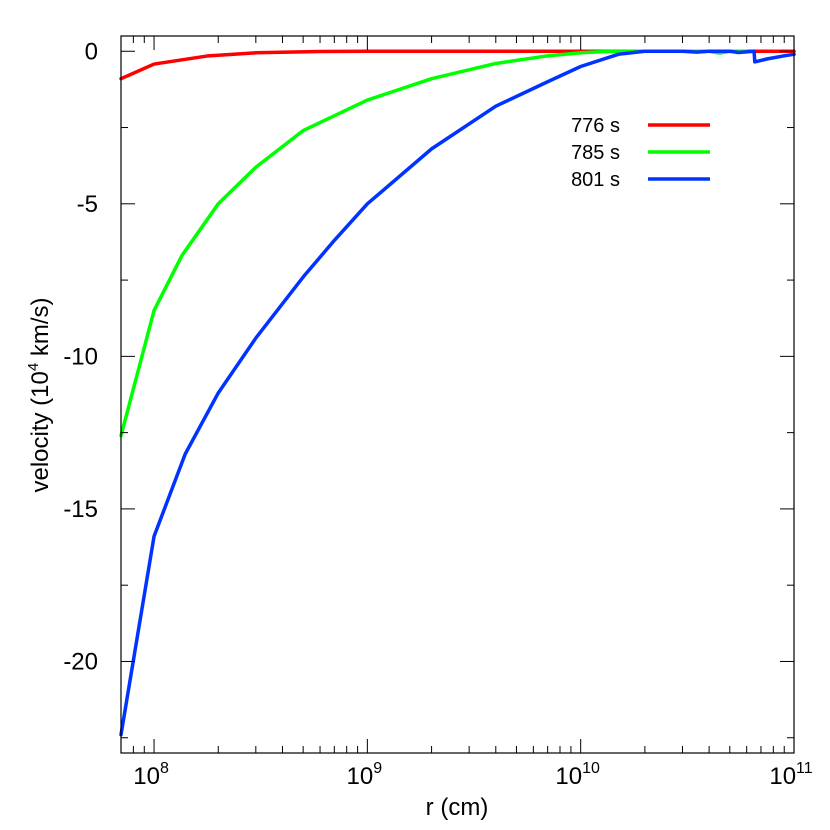 The image size is (830, 830). I want to click on legend-label: 776 s, so click(595, 126).